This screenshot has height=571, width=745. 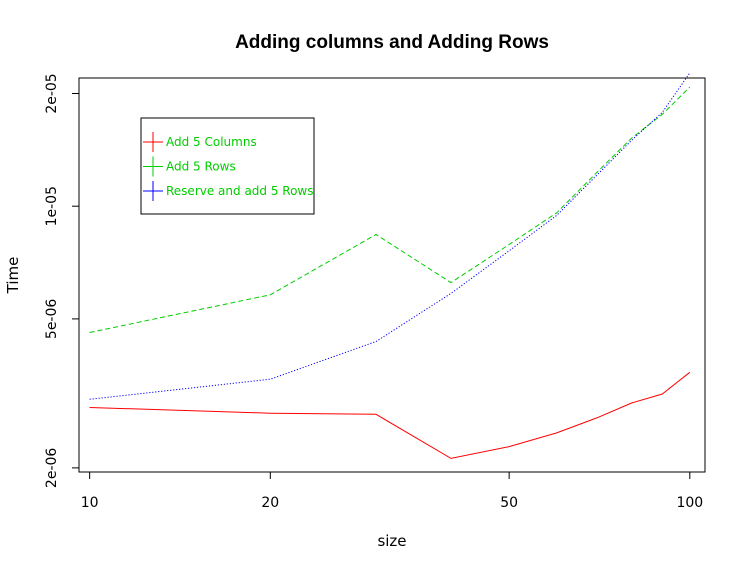 I want to click on y-tick-label: 2e-05, so click(x=52, y=93).